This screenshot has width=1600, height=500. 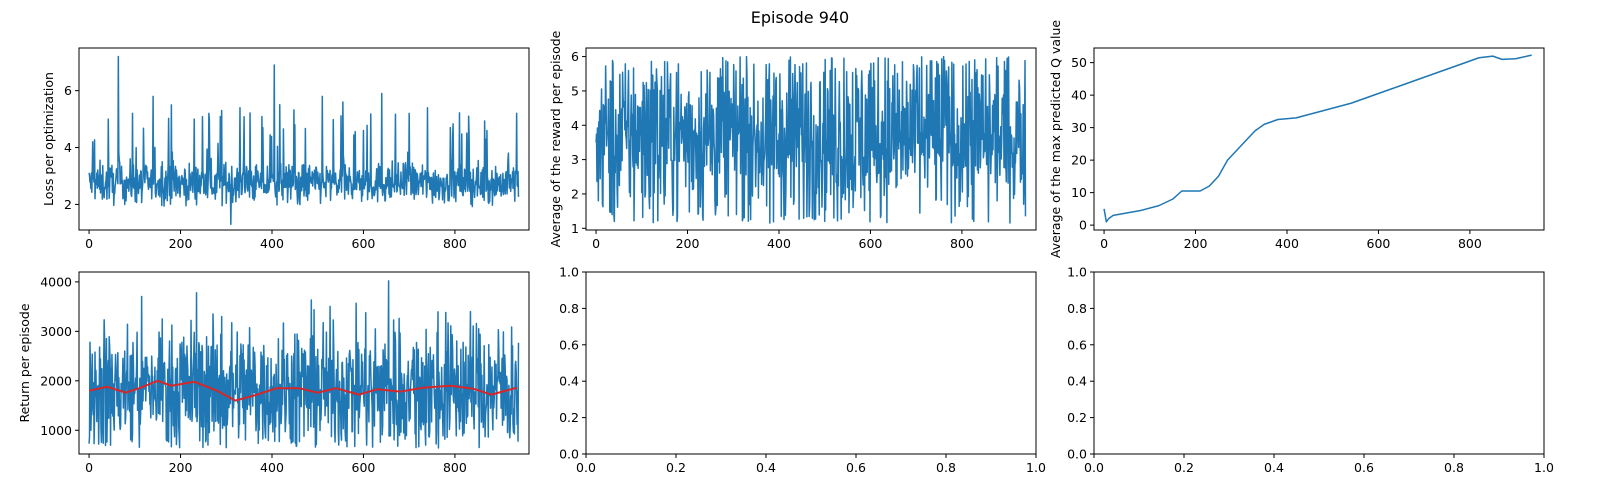 I want to click on y-tick-label: 30, so click(x=1079, y=127).